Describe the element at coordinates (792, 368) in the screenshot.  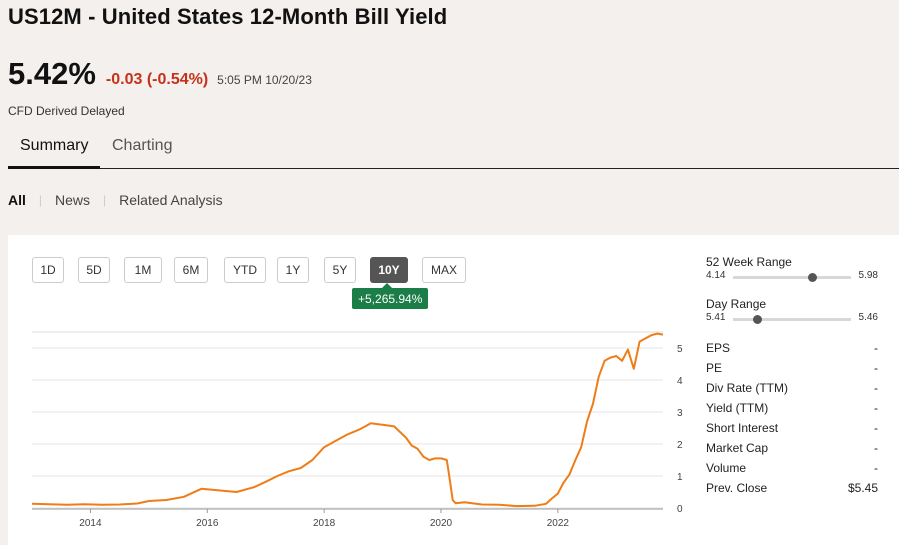
I see `stat-row: PE -` at that location.